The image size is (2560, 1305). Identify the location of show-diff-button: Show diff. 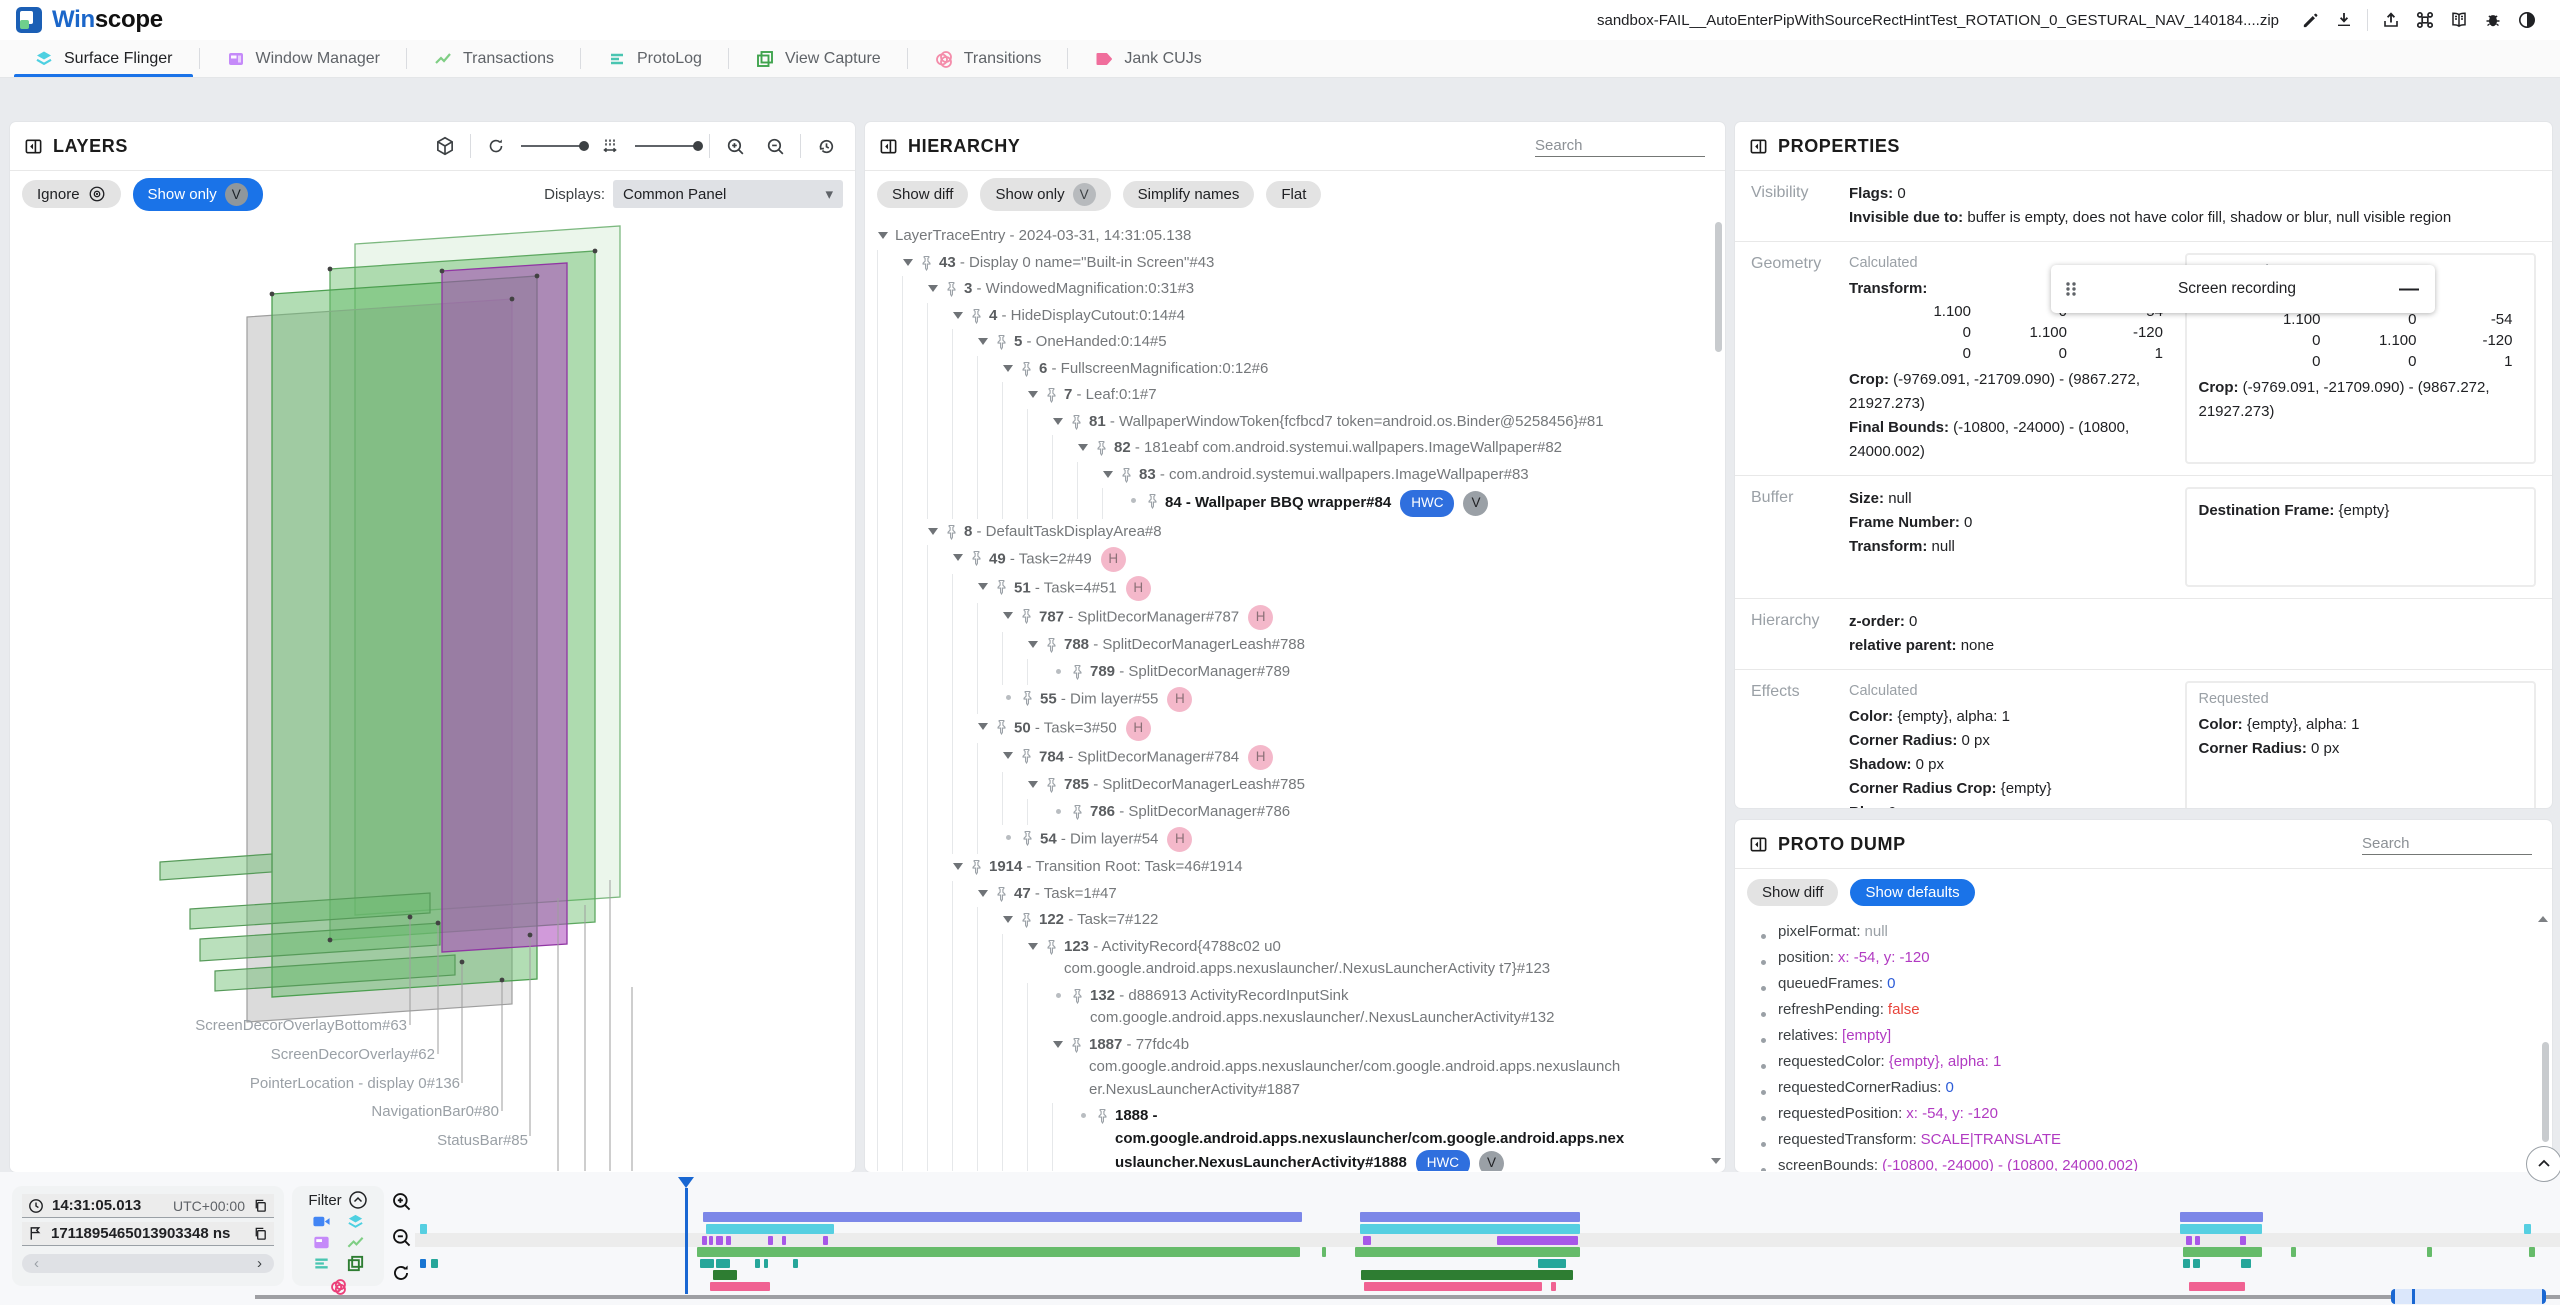
(923, 194).